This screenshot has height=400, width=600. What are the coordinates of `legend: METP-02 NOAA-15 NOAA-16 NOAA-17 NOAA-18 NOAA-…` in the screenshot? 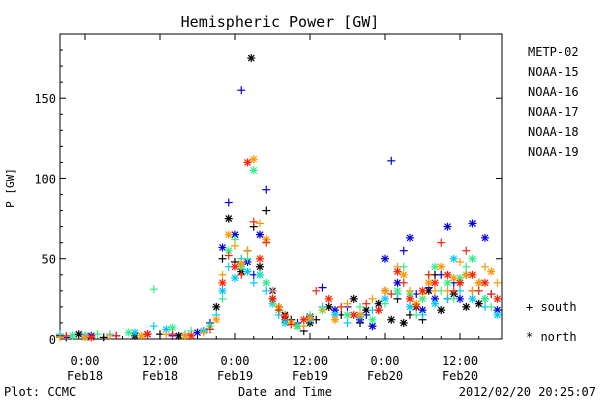 It's located at (553, 102).